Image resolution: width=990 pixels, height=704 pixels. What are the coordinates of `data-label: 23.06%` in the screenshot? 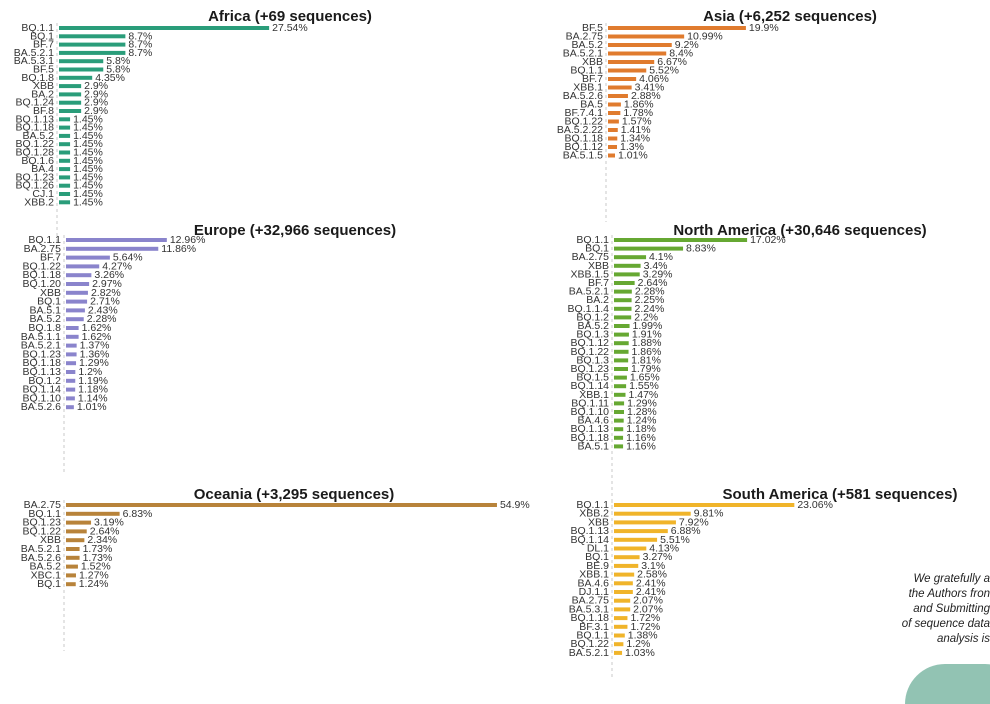 It's located at (815, 505).